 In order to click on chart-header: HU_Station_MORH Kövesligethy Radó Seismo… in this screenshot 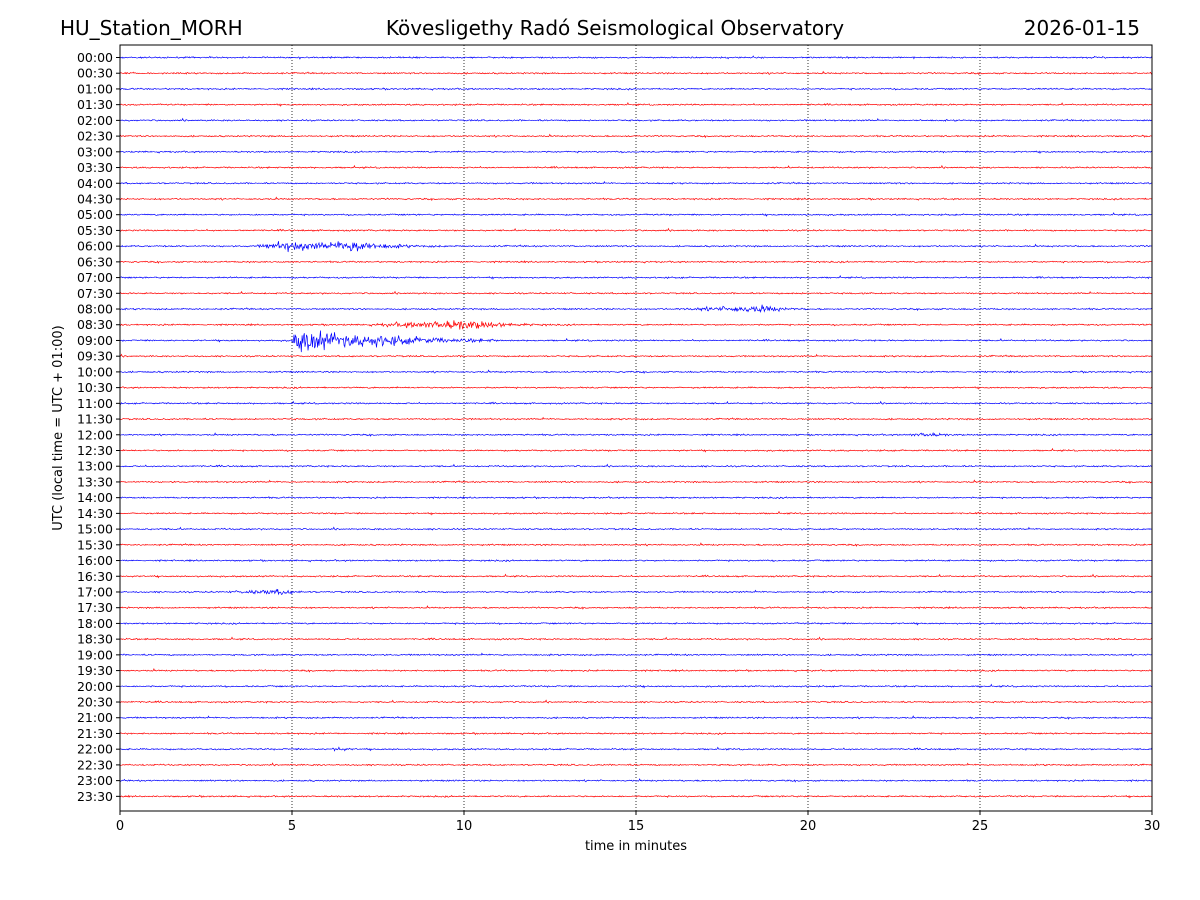, I will do `click(600, 22)`.